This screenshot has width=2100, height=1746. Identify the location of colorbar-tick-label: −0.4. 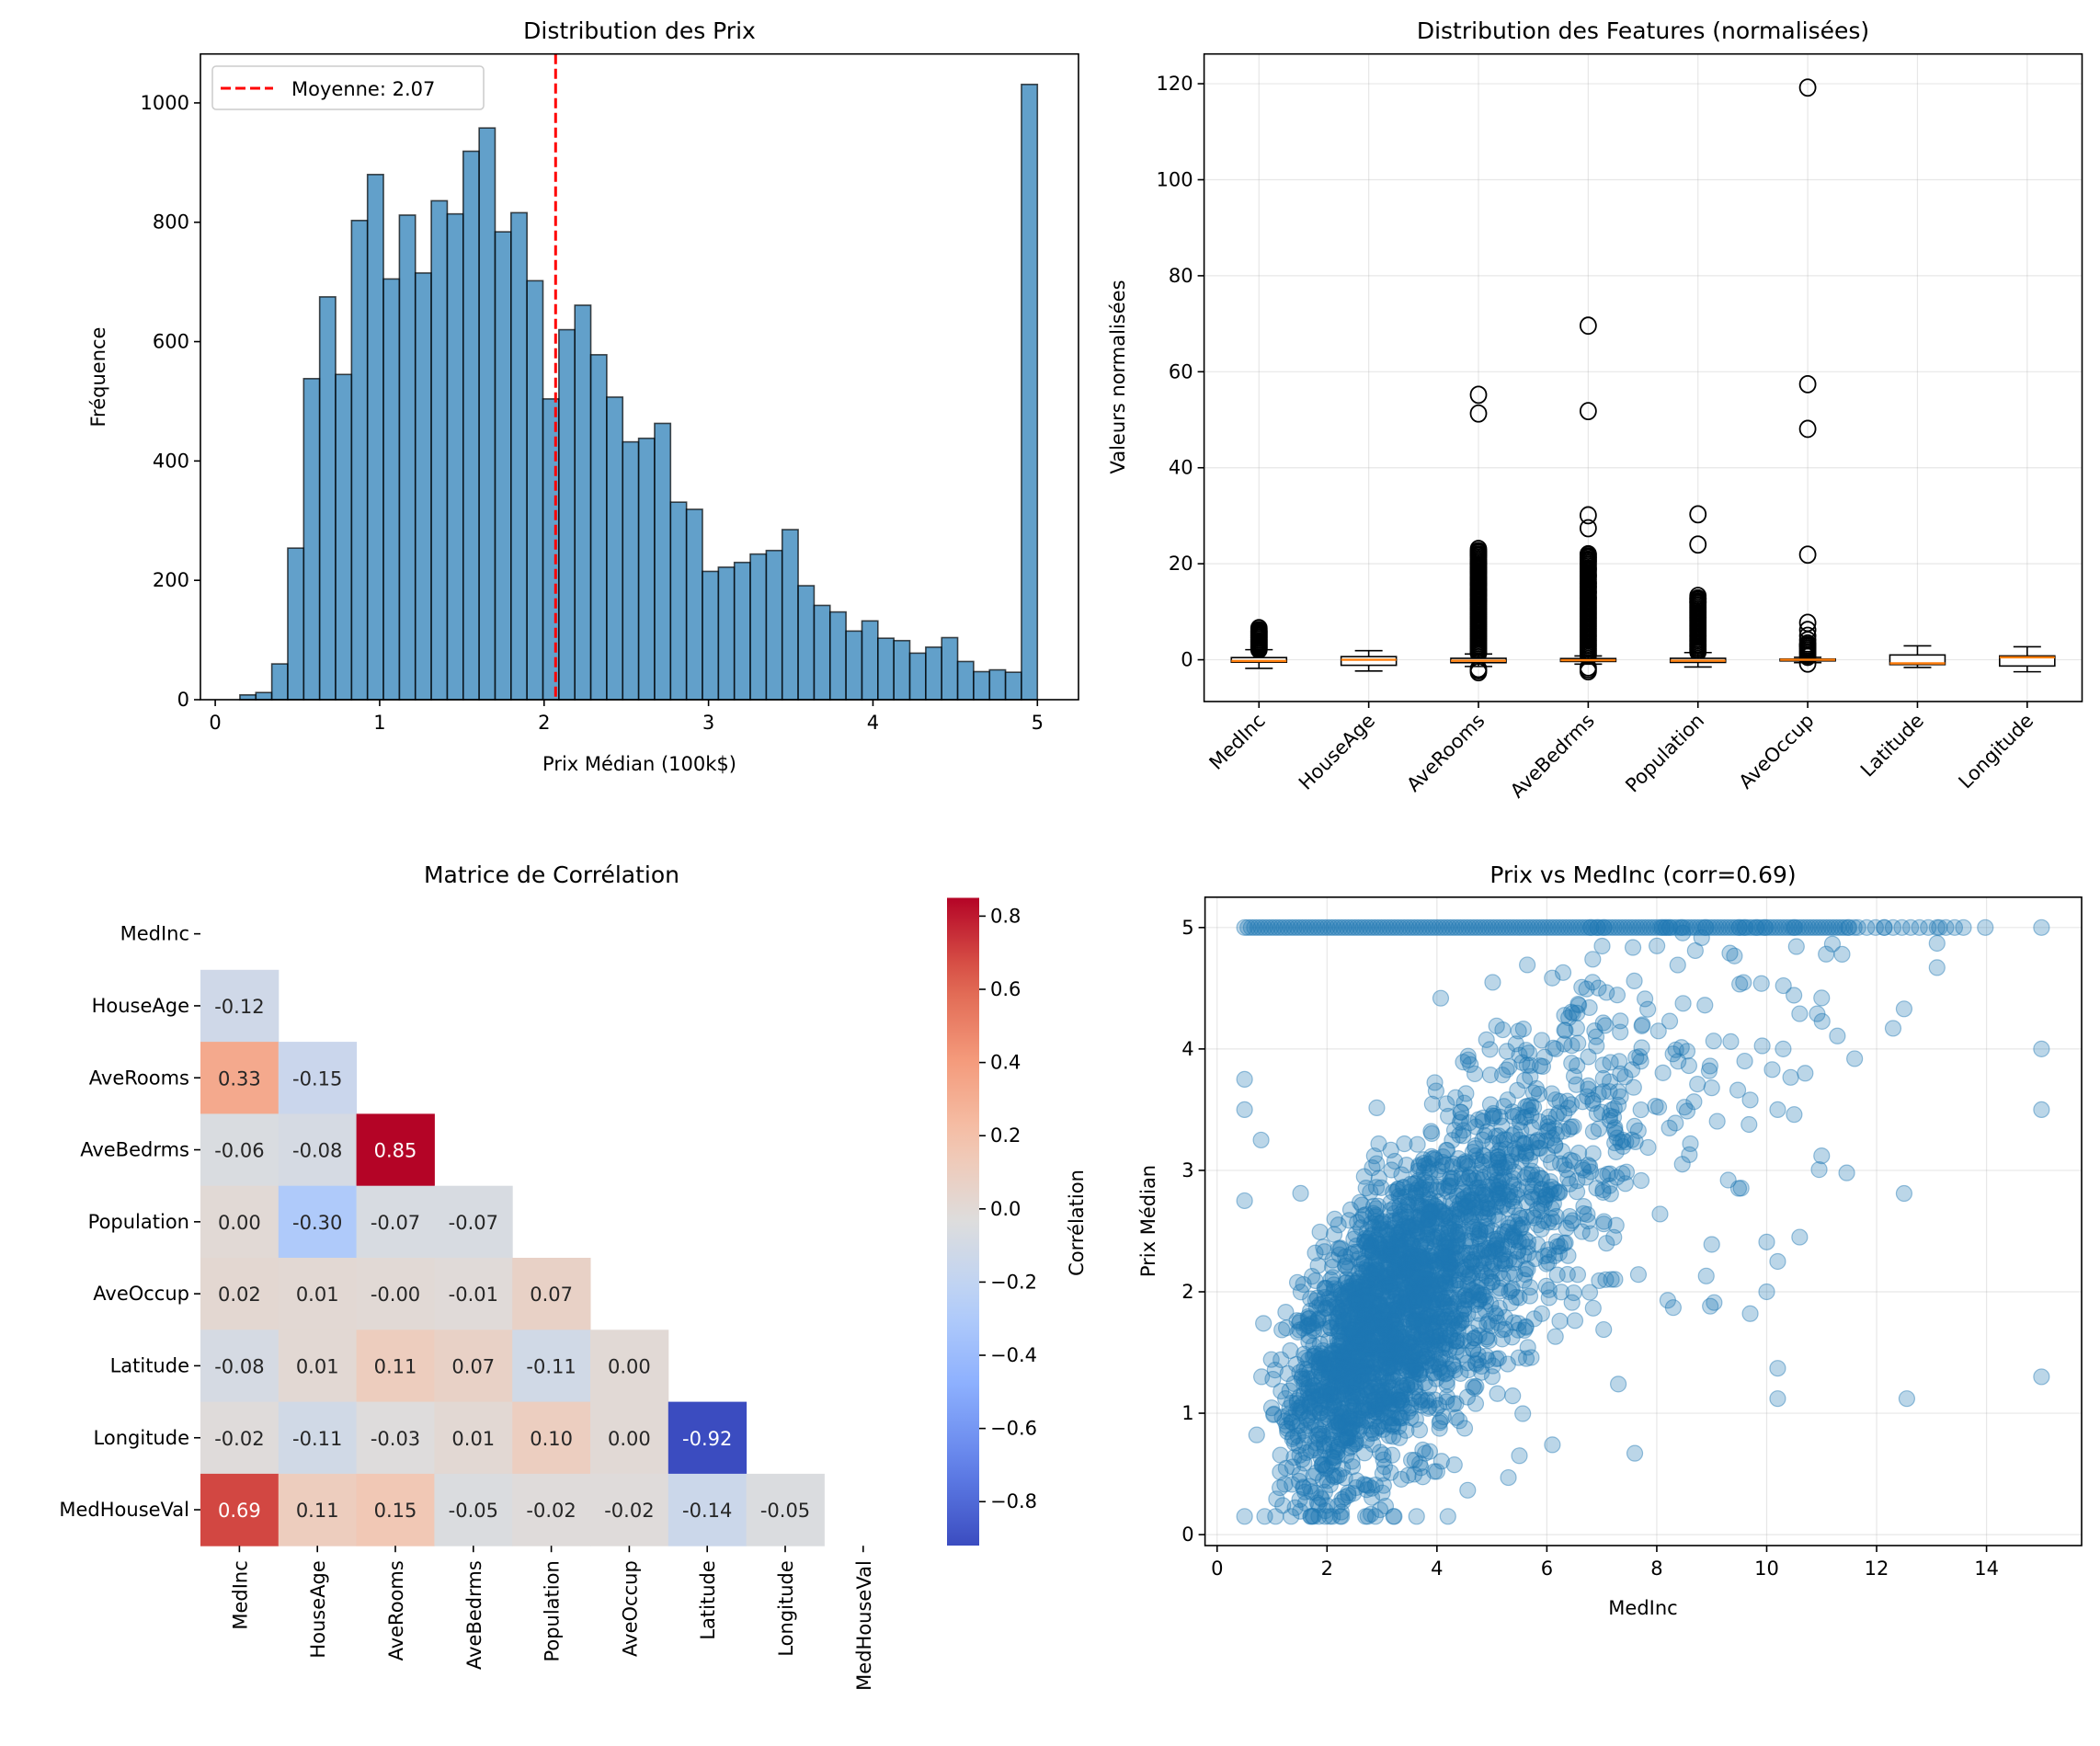
(1013, 1355).